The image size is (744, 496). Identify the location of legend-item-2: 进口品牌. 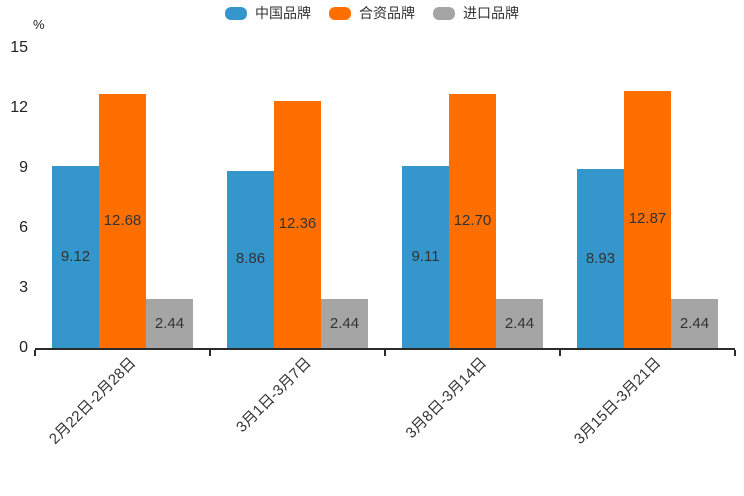
(476, 13).